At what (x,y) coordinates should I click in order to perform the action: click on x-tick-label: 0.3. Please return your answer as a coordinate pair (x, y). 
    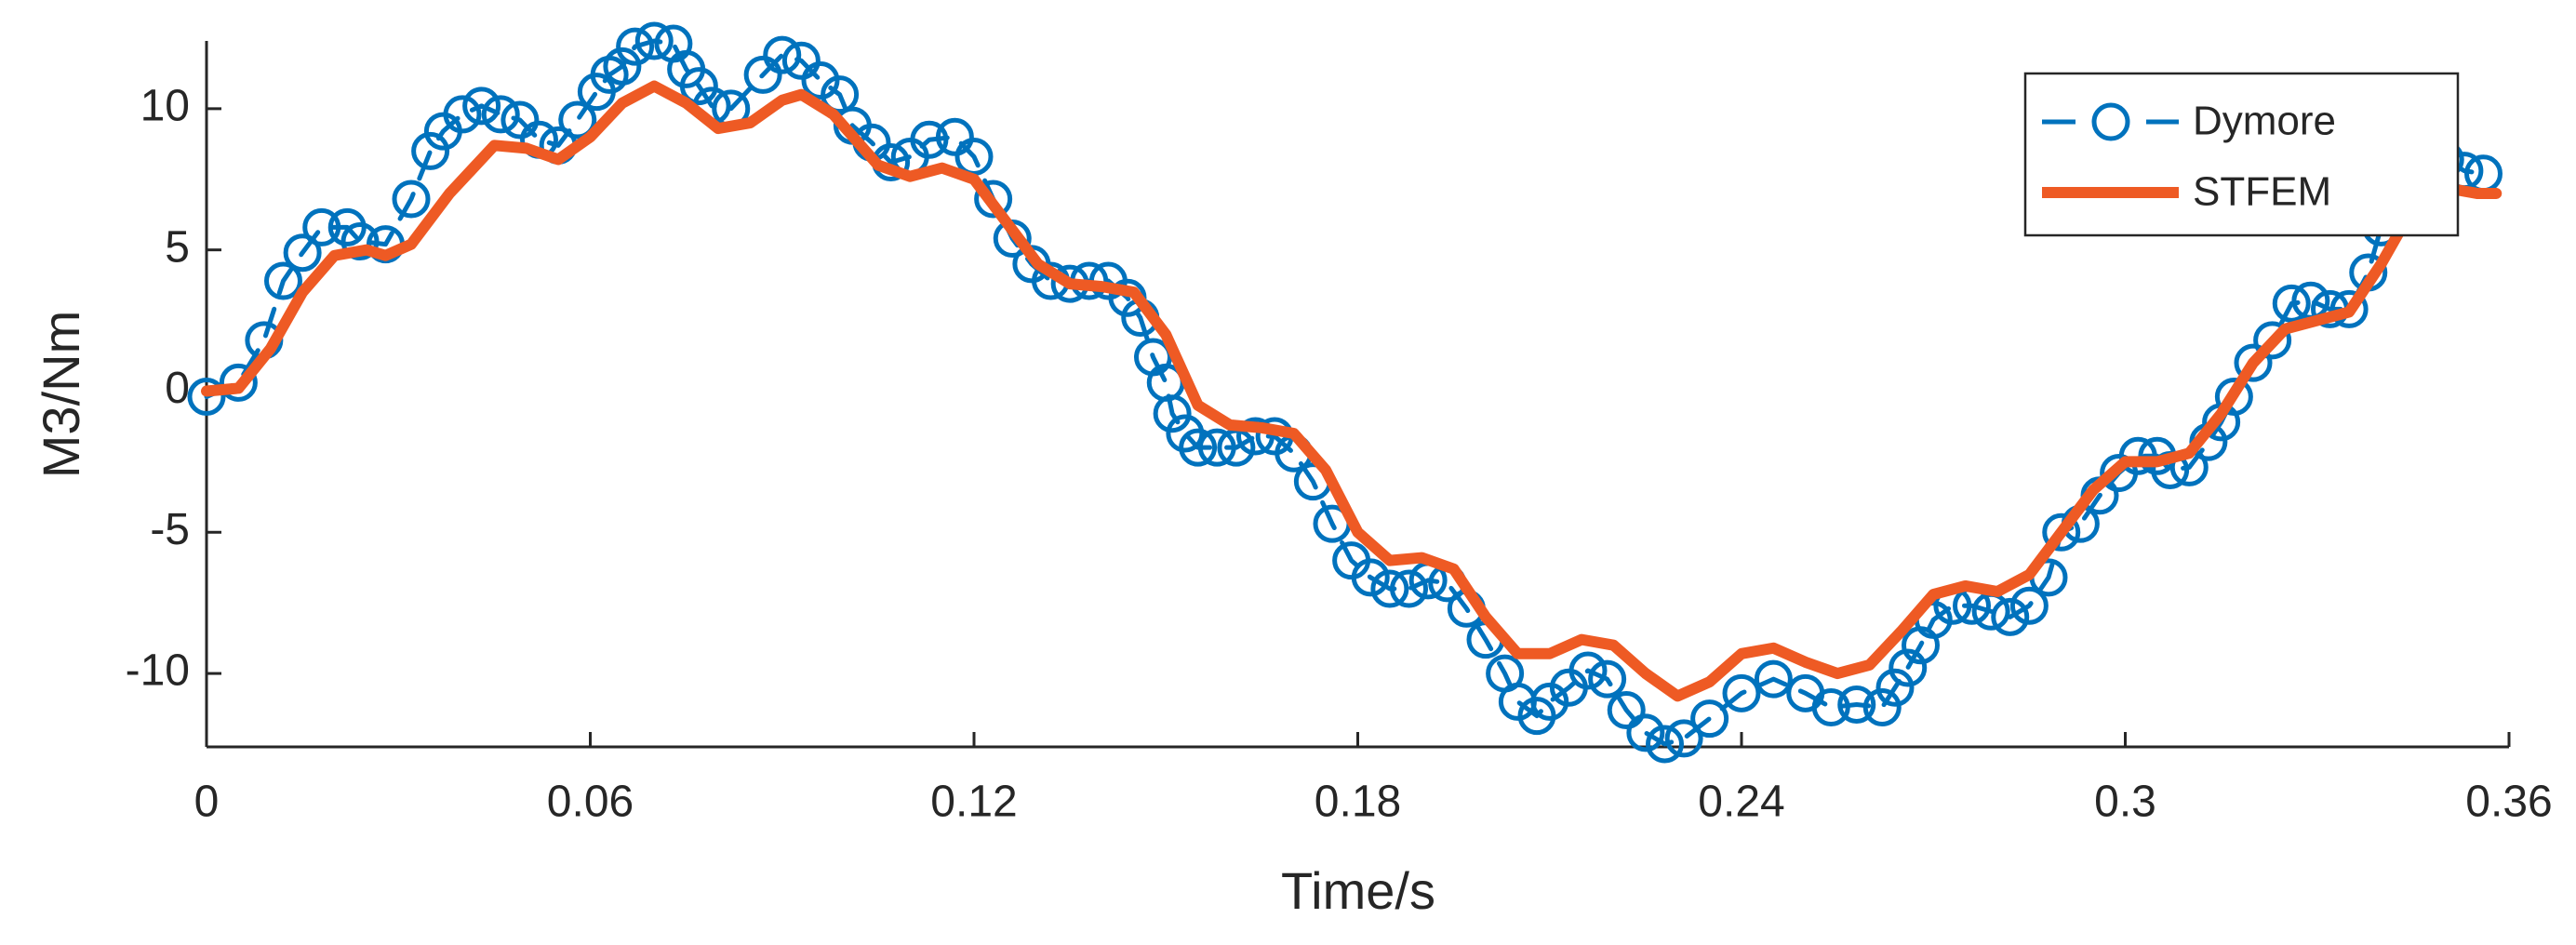
    Looking at the image, I should click on (2125, 802).